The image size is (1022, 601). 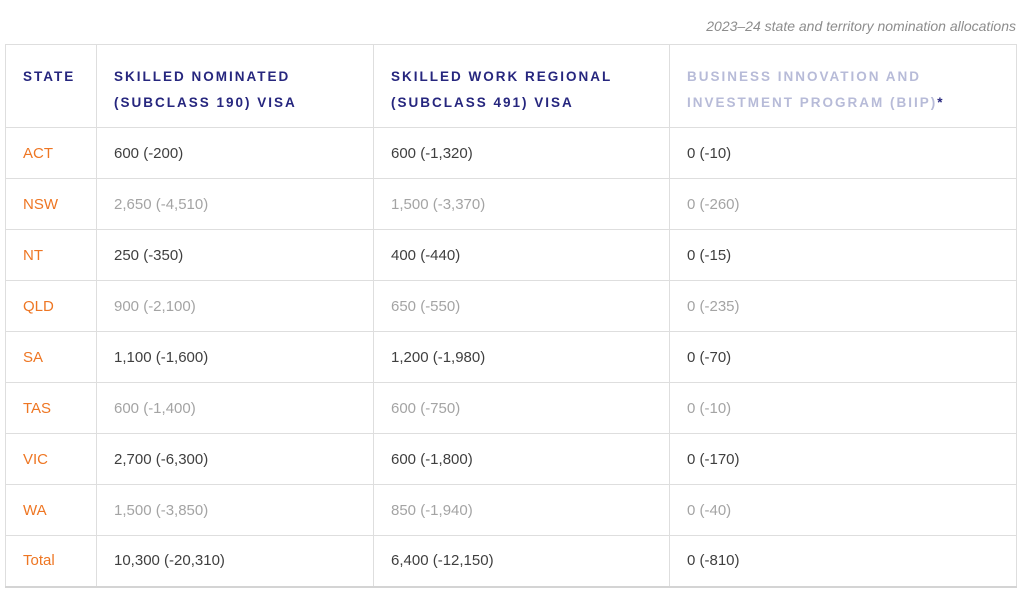 I want to click on state-cell: SA, so click(x=51, y=357).